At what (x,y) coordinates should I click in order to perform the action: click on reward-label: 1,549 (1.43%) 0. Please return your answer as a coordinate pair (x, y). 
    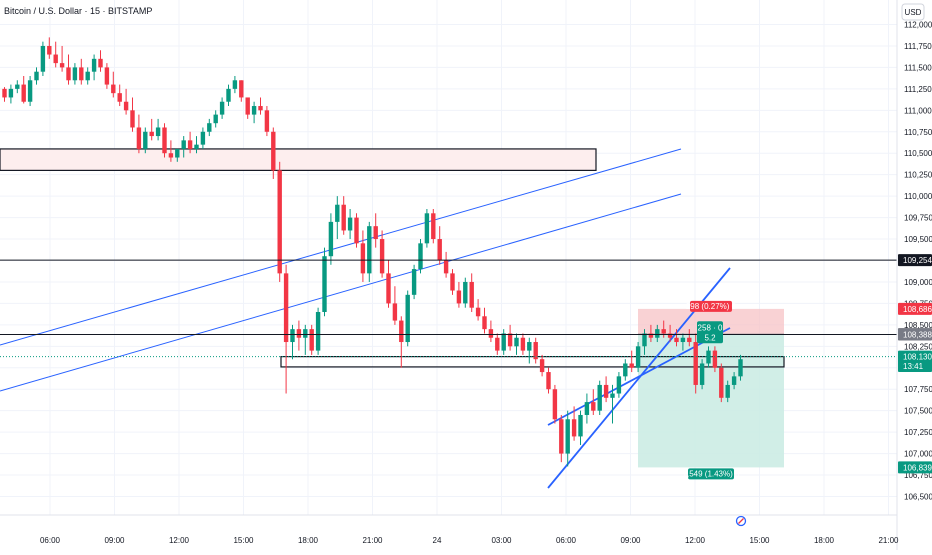
    Looking at the image, I should click on (711, 473).